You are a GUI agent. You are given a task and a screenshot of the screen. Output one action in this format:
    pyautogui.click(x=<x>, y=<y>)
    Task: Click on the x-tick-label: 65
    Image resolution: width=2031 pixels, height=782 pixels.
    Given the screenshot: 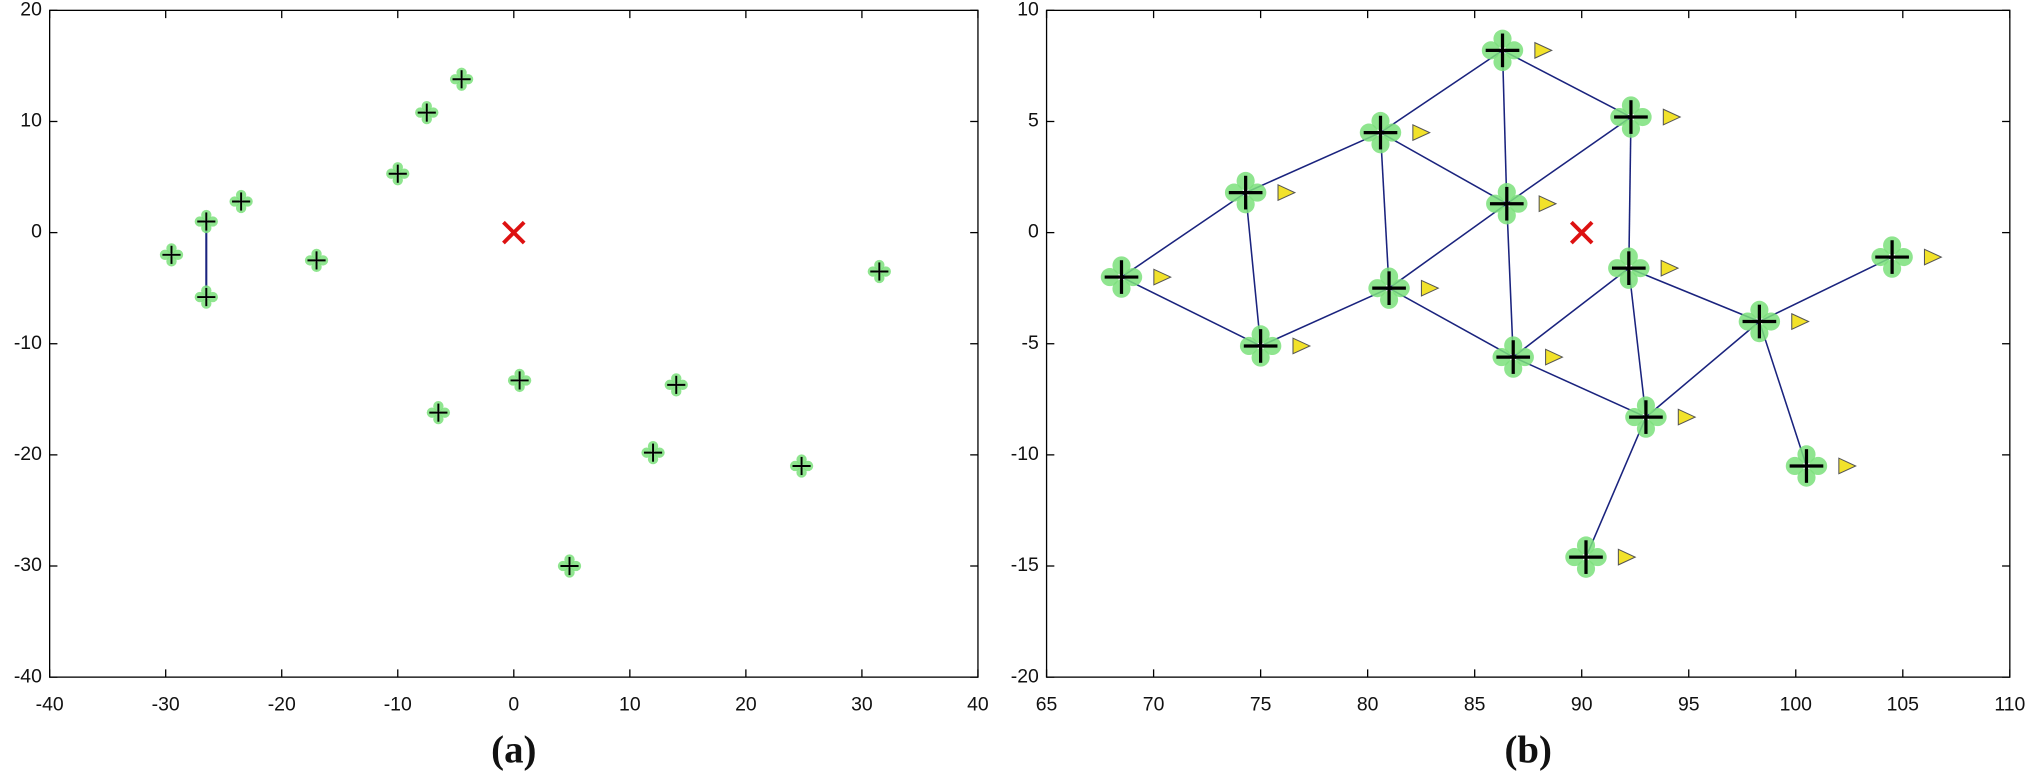 What is the action you would take?
    pyautogui.click(x=1047, y=705)
    